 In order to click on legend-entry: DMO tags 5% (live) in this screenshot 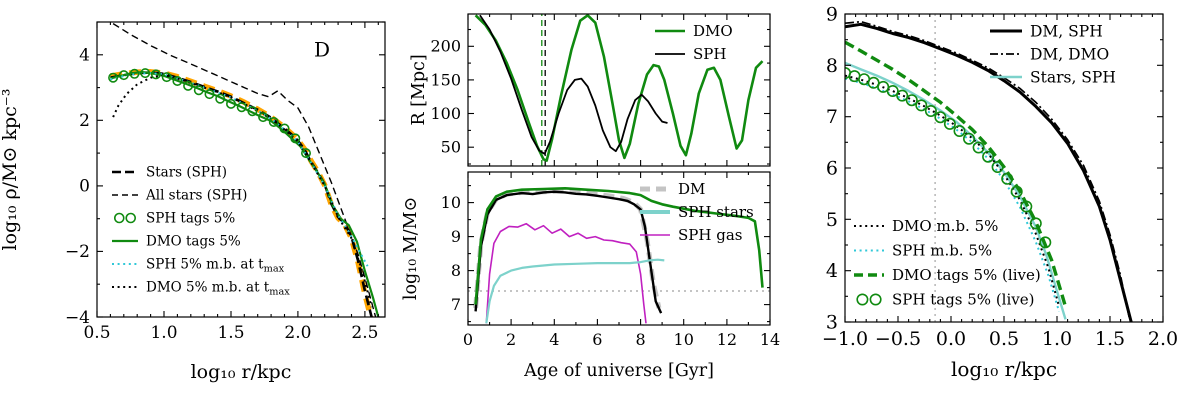, I will do `click(947, 275)`.